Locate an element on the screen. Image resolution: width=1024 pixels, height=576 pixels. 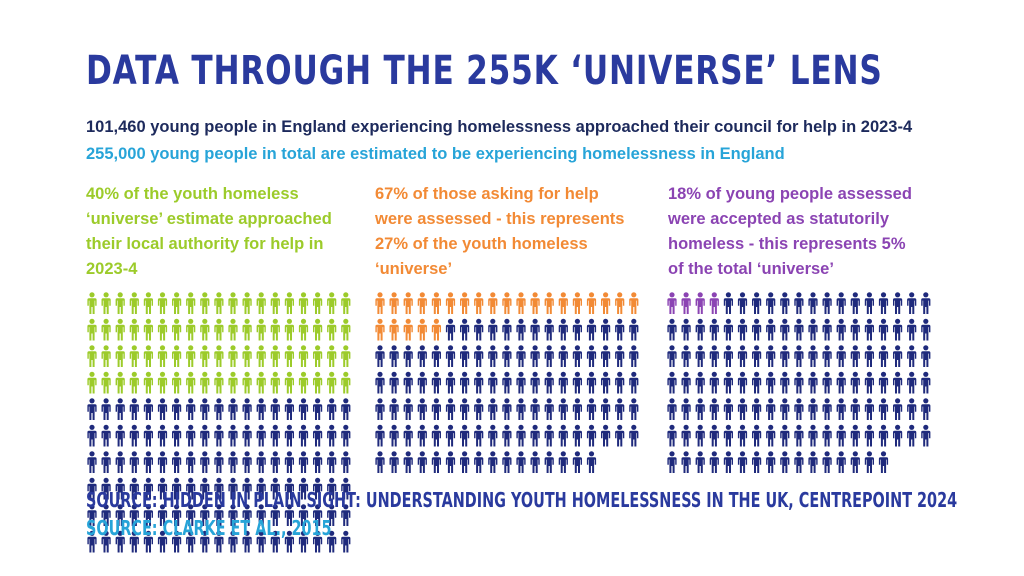
column-text-line: 2023-4 is located at coordinates (112, 269).